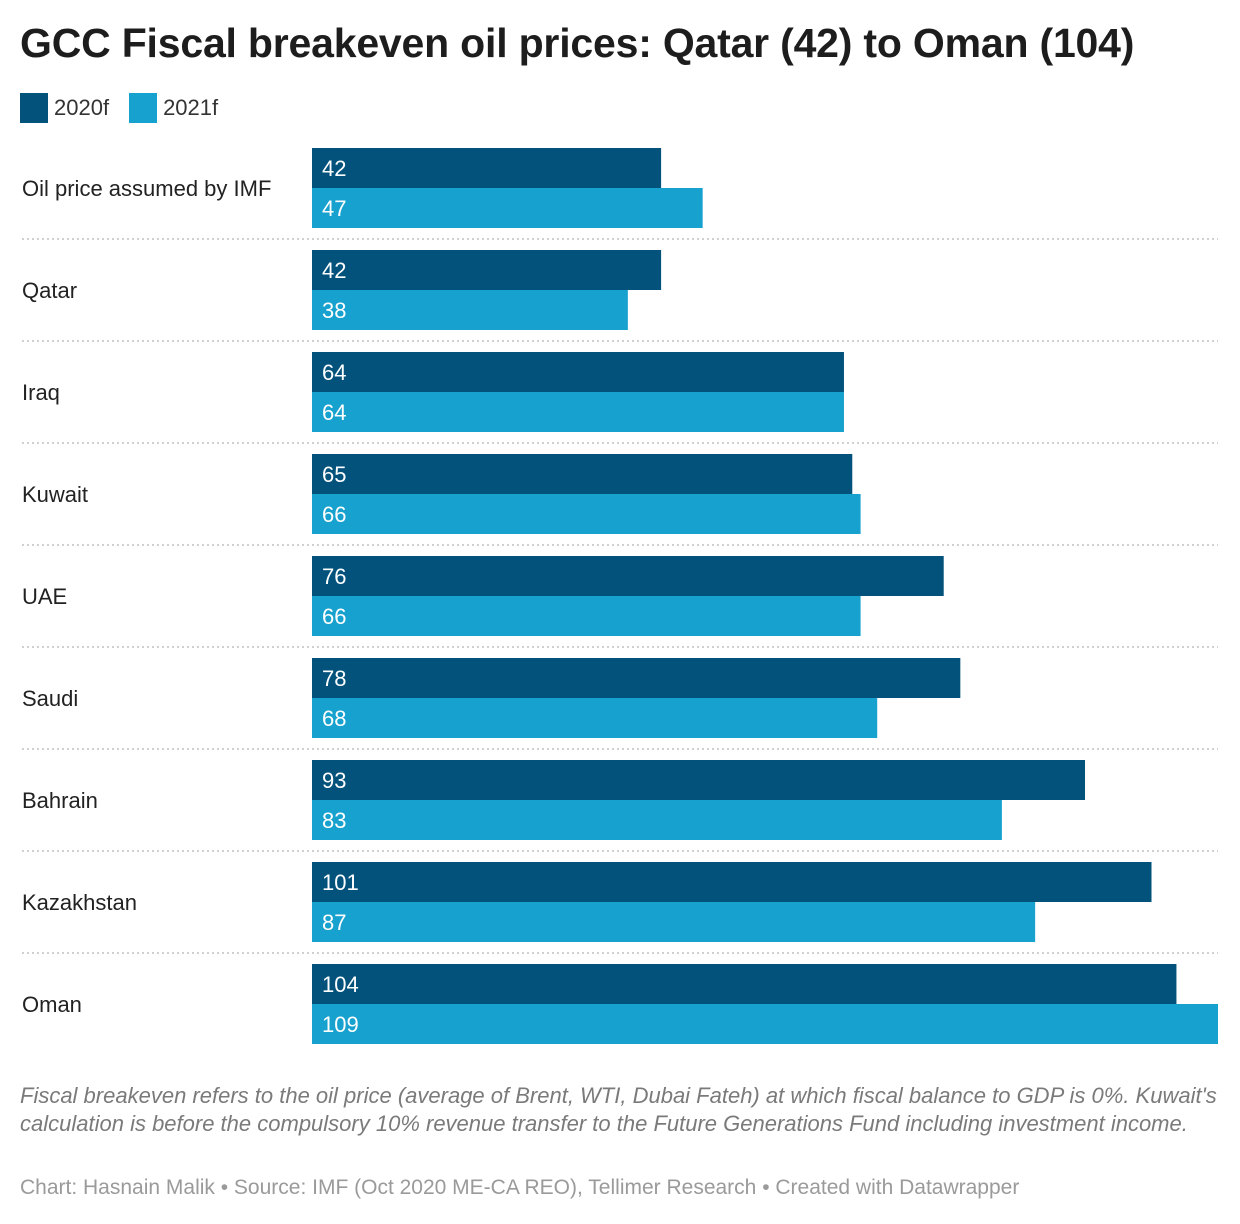 The image size is (1240, 1224). What do you see at coordinates (82, 107) in the screenshot?
I see `legend-label-2020f: 2020f` at bounding box center [82, 107].